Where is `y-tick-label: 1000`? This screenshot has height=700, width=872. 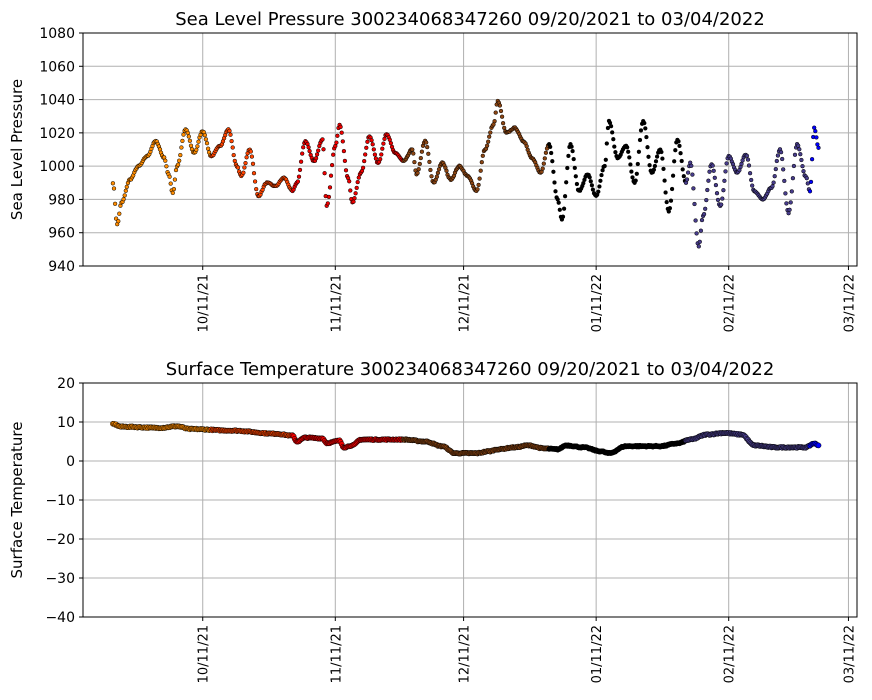 y-tick-label: 1000 is located at coordinates (57, 167).